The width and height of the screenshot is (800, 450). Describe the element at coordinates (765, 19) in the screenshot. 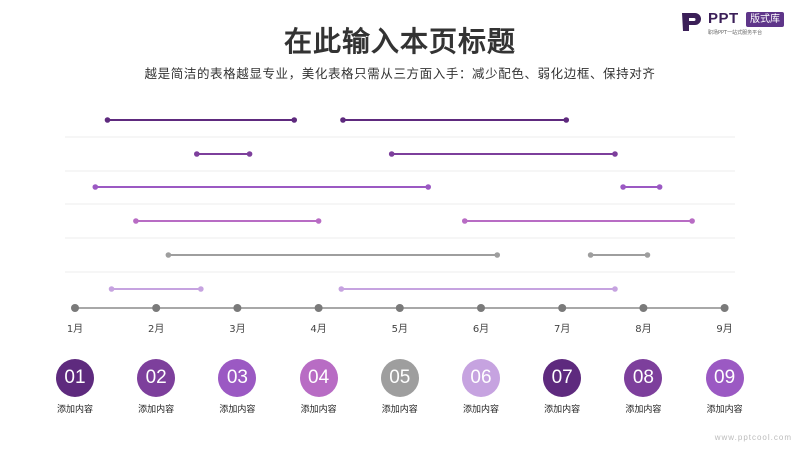

I see `brand-badge: 版式库` at that location.